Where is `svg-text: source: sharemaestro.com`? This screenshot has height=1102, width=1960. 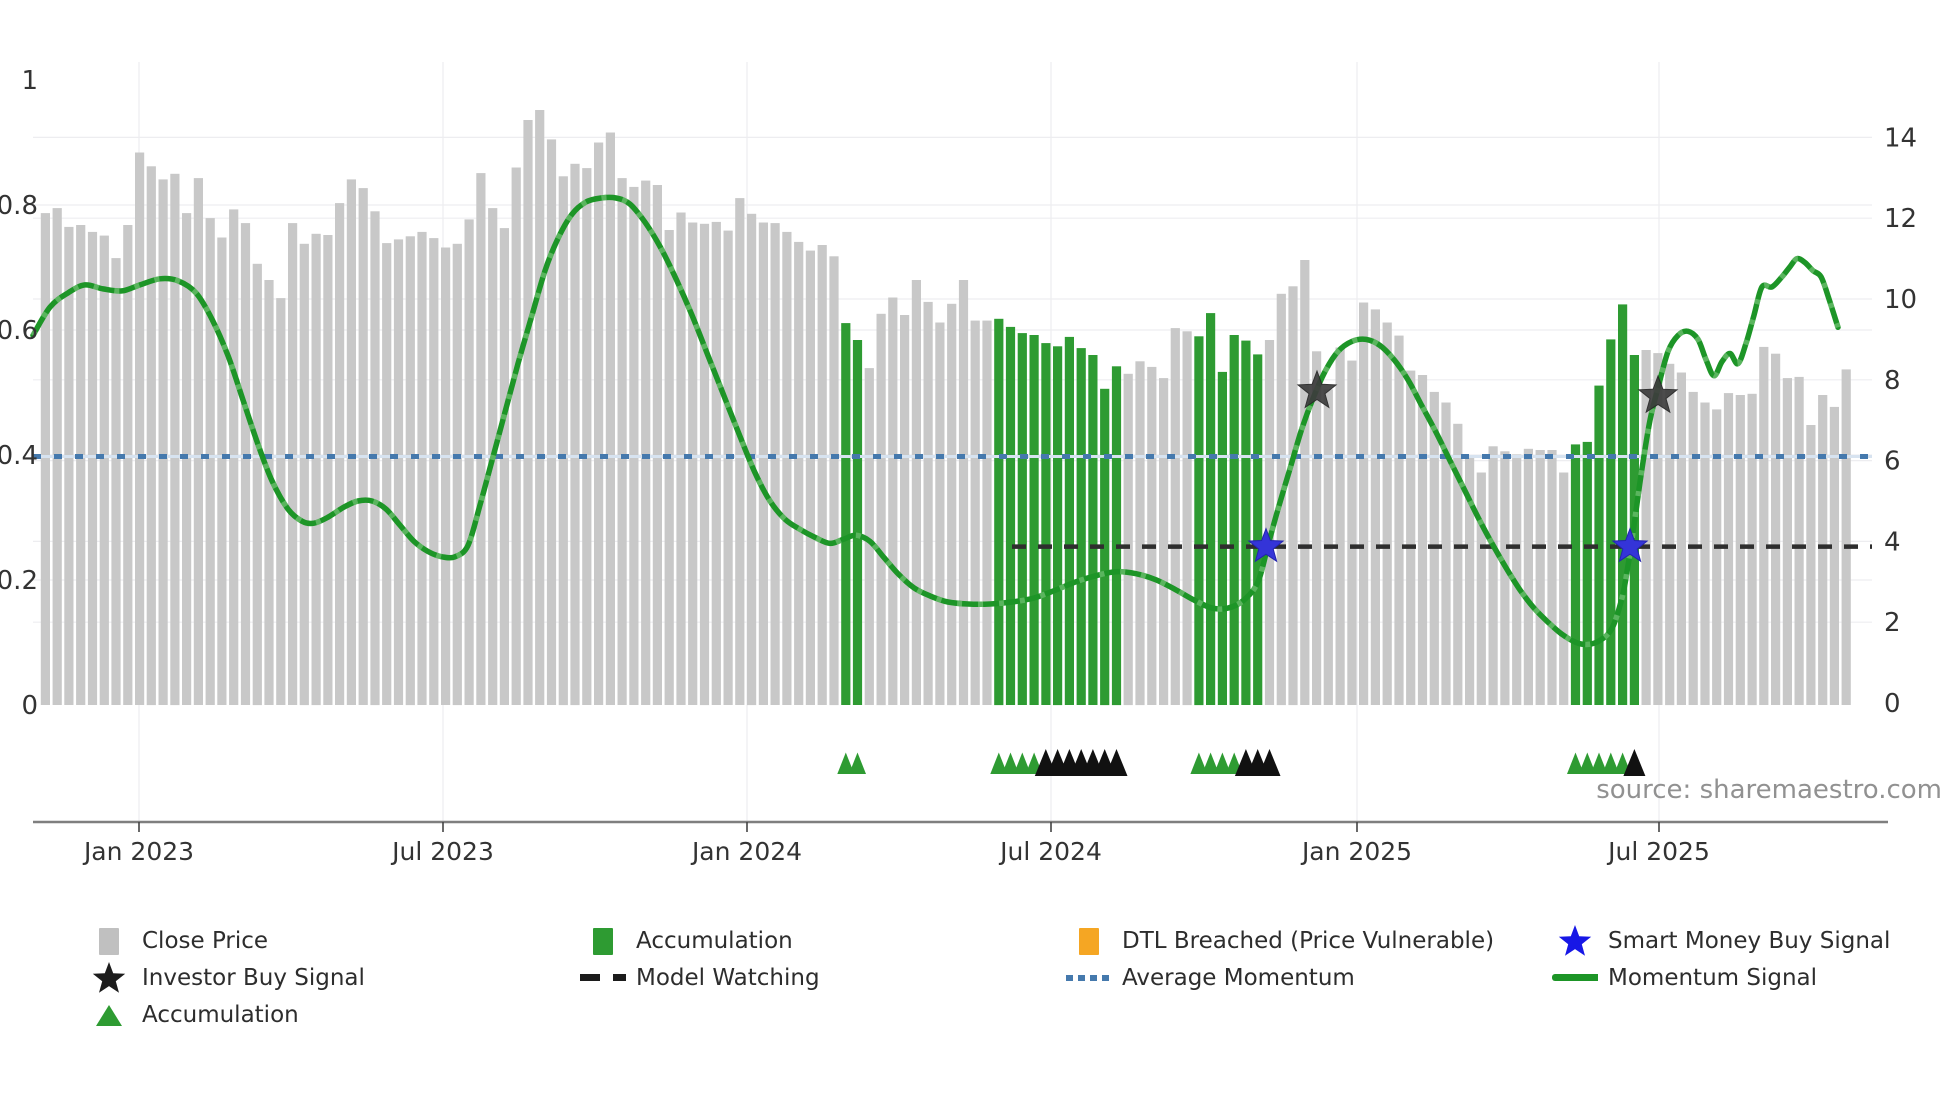
svg-text: source: sharemaestro.com is located at coordinates (1769, 790).